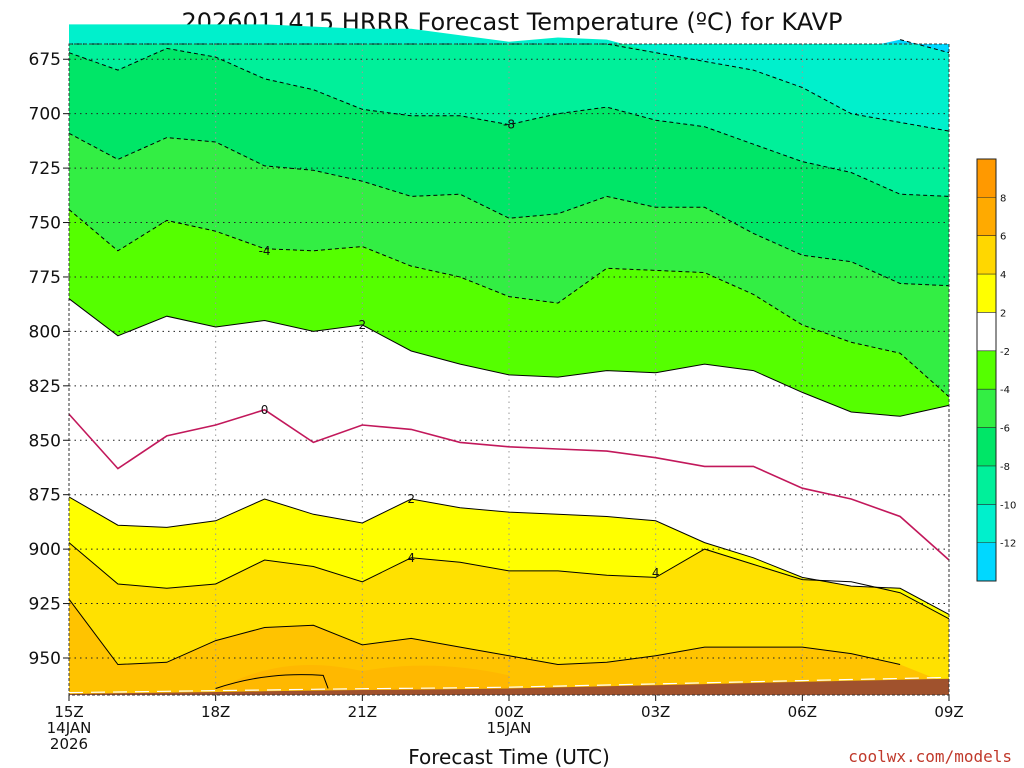  Describe the element at coordinates (1003, 275) in the screenshot. I see `colorbar-tick-label: 4` at that location.